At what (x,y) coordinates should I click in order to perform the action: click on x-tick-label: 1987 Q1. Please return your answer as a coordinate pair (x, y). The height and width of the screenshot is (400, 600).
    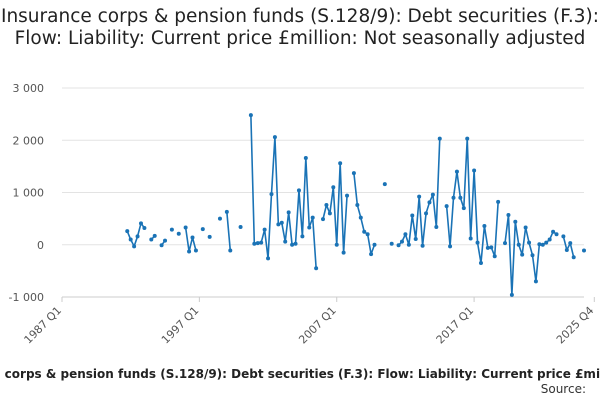
    Looking at the image, I should click on (43, 325).